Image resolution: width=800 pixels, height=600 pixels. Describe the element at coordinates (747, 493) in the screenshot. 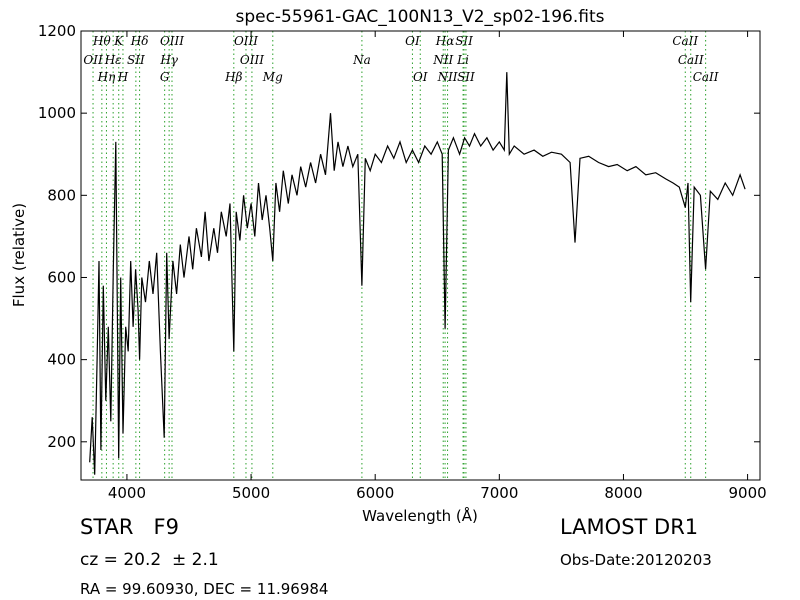

I see `x-tick-label: 9000` at that location.